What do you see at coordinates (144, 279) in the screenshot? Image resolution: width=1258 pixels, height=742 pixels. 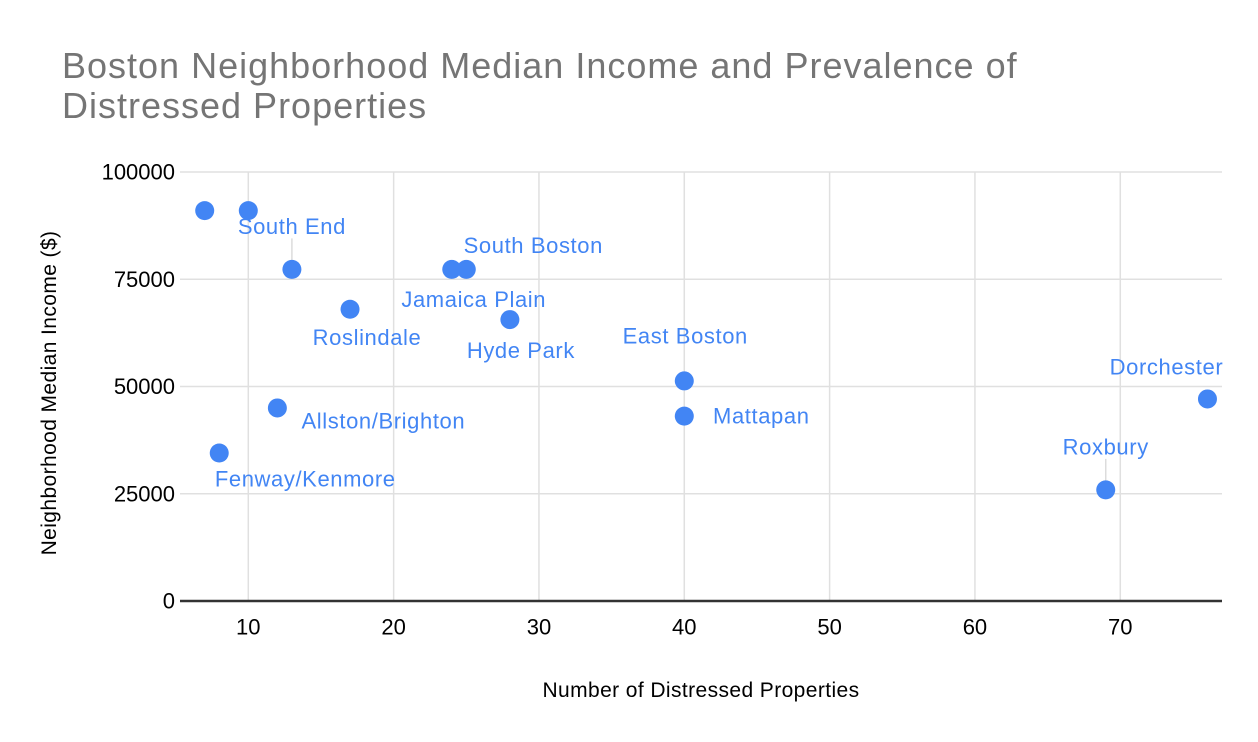 I see `y-tick-label: 75000` at bounding box center [144, 279].